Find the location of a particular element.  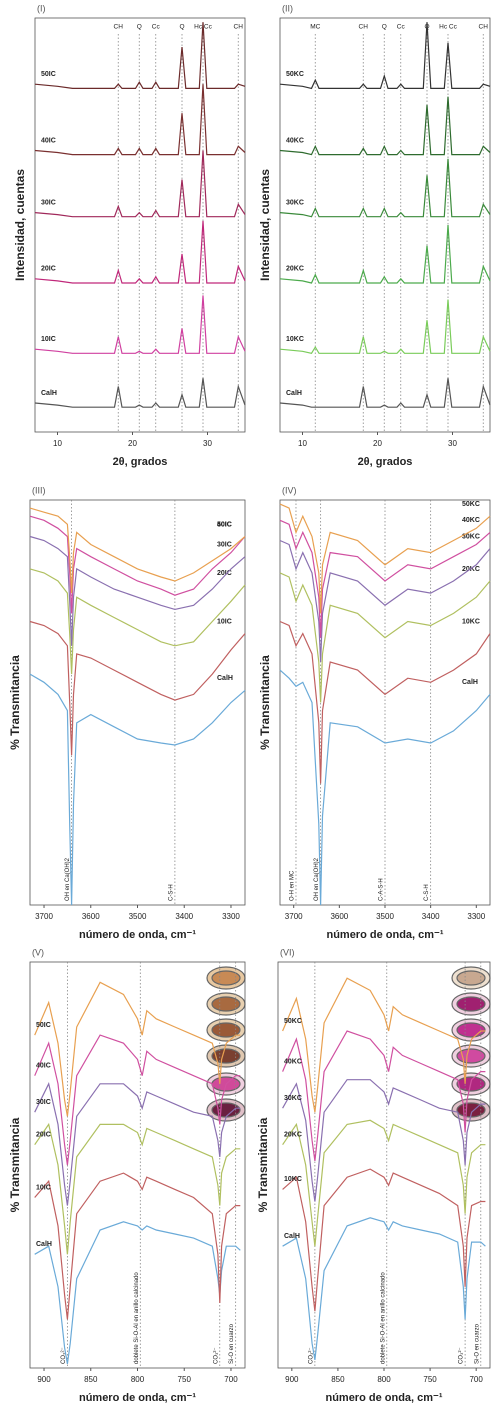

panel-label: (VI) is located at coordinates (287, 952).